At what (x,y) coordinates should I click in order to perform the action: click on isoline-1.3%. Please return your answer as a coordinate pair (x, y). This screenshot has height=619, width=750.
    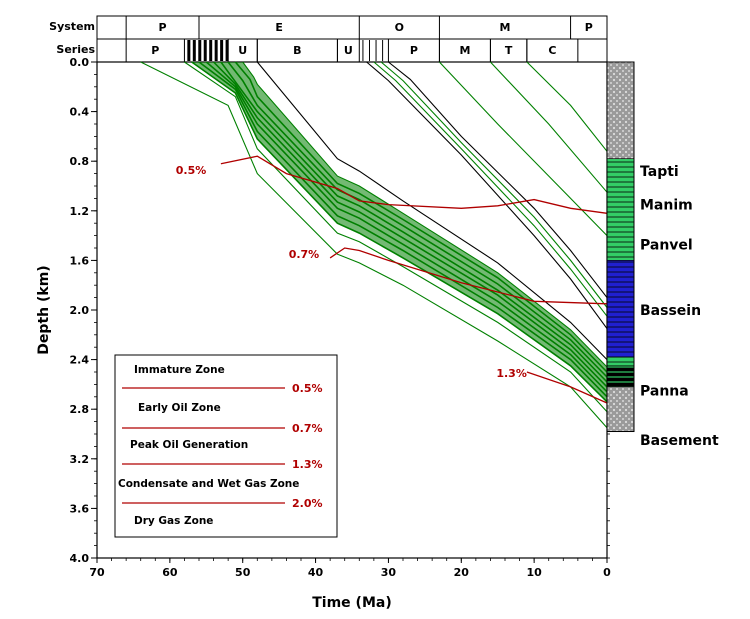
    Looking at the image, I should click on (567, 387).